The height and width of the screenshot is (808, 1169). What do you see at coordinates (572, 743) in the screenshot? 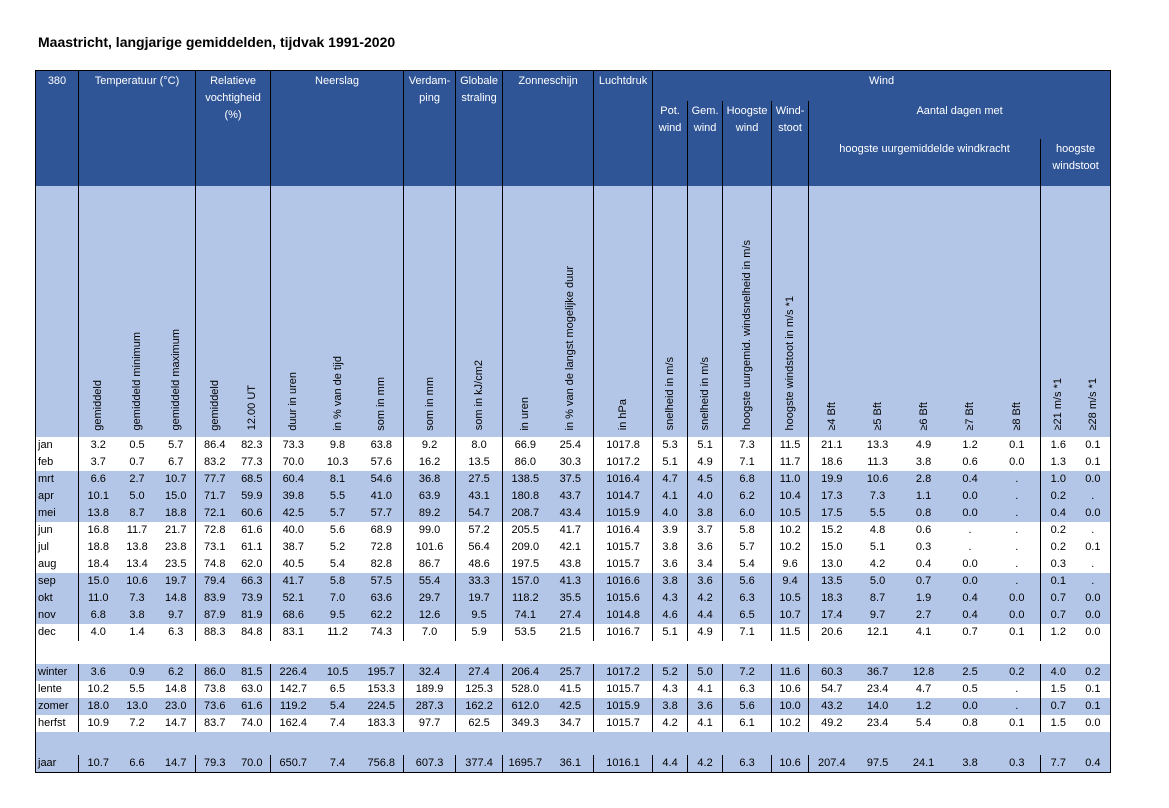
I see `spacer-row` at bounding box center [572, 743].